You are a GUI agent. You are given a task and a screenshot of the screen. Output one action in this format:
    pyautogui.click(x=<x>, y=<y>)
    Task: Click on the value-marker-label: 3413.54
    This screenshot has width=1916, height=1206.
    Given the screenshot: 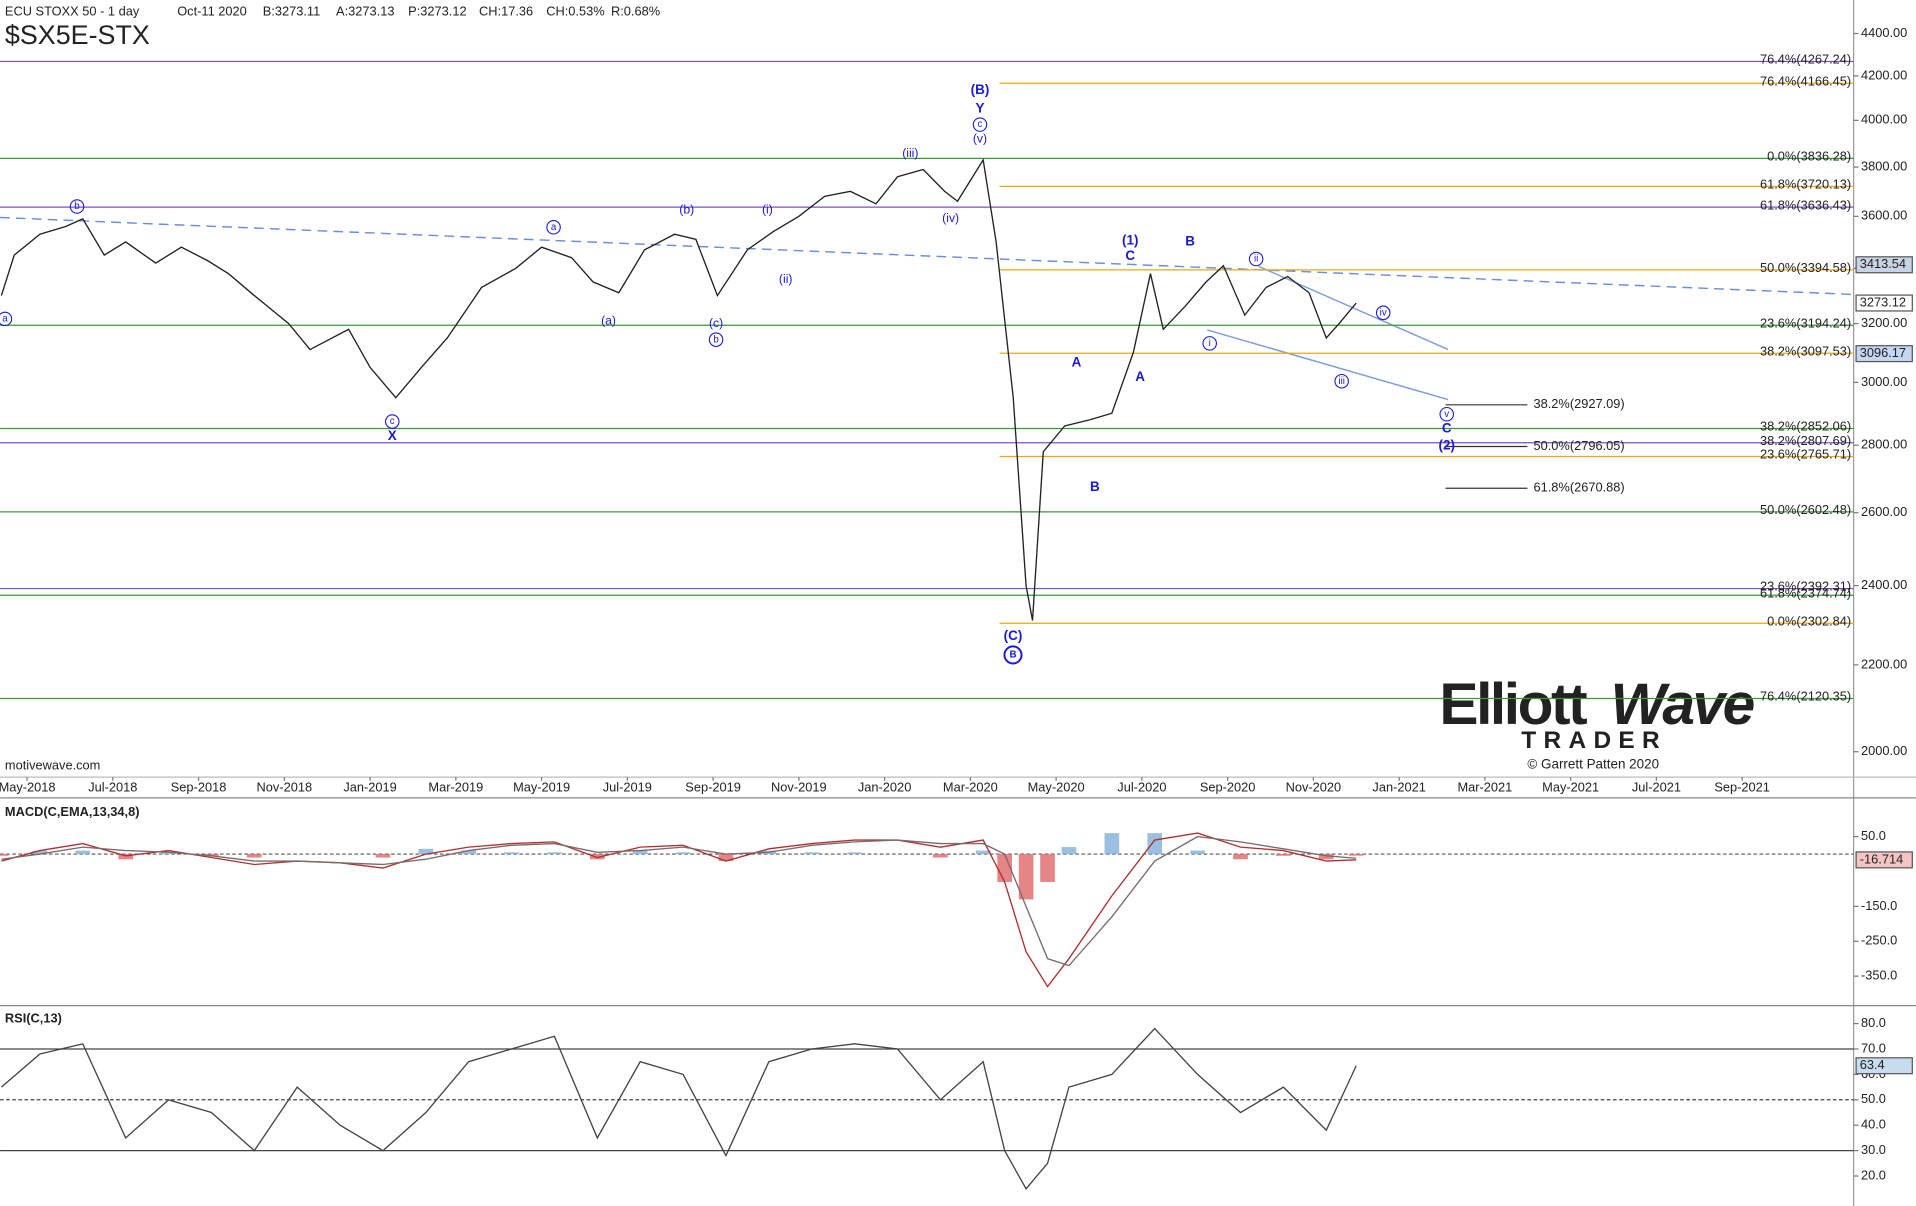 What is the action you would take?
    pyautogui.click(x=1883, y=263)
    